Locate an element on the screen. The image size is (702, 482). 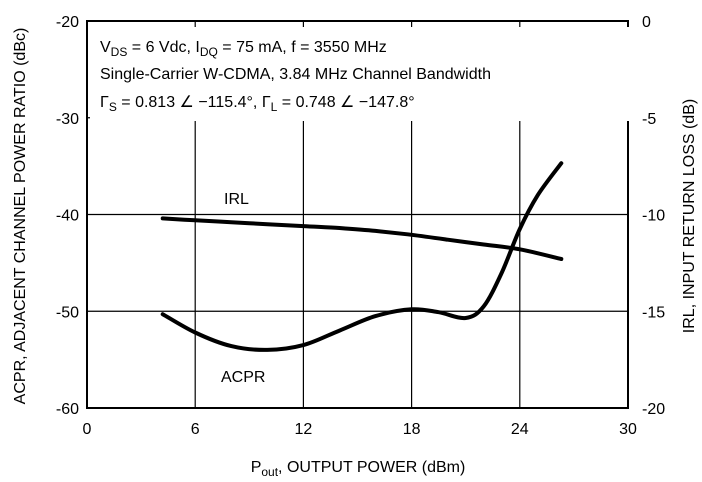
annotation-l-subscript: L is located at coordinates (274, 107).